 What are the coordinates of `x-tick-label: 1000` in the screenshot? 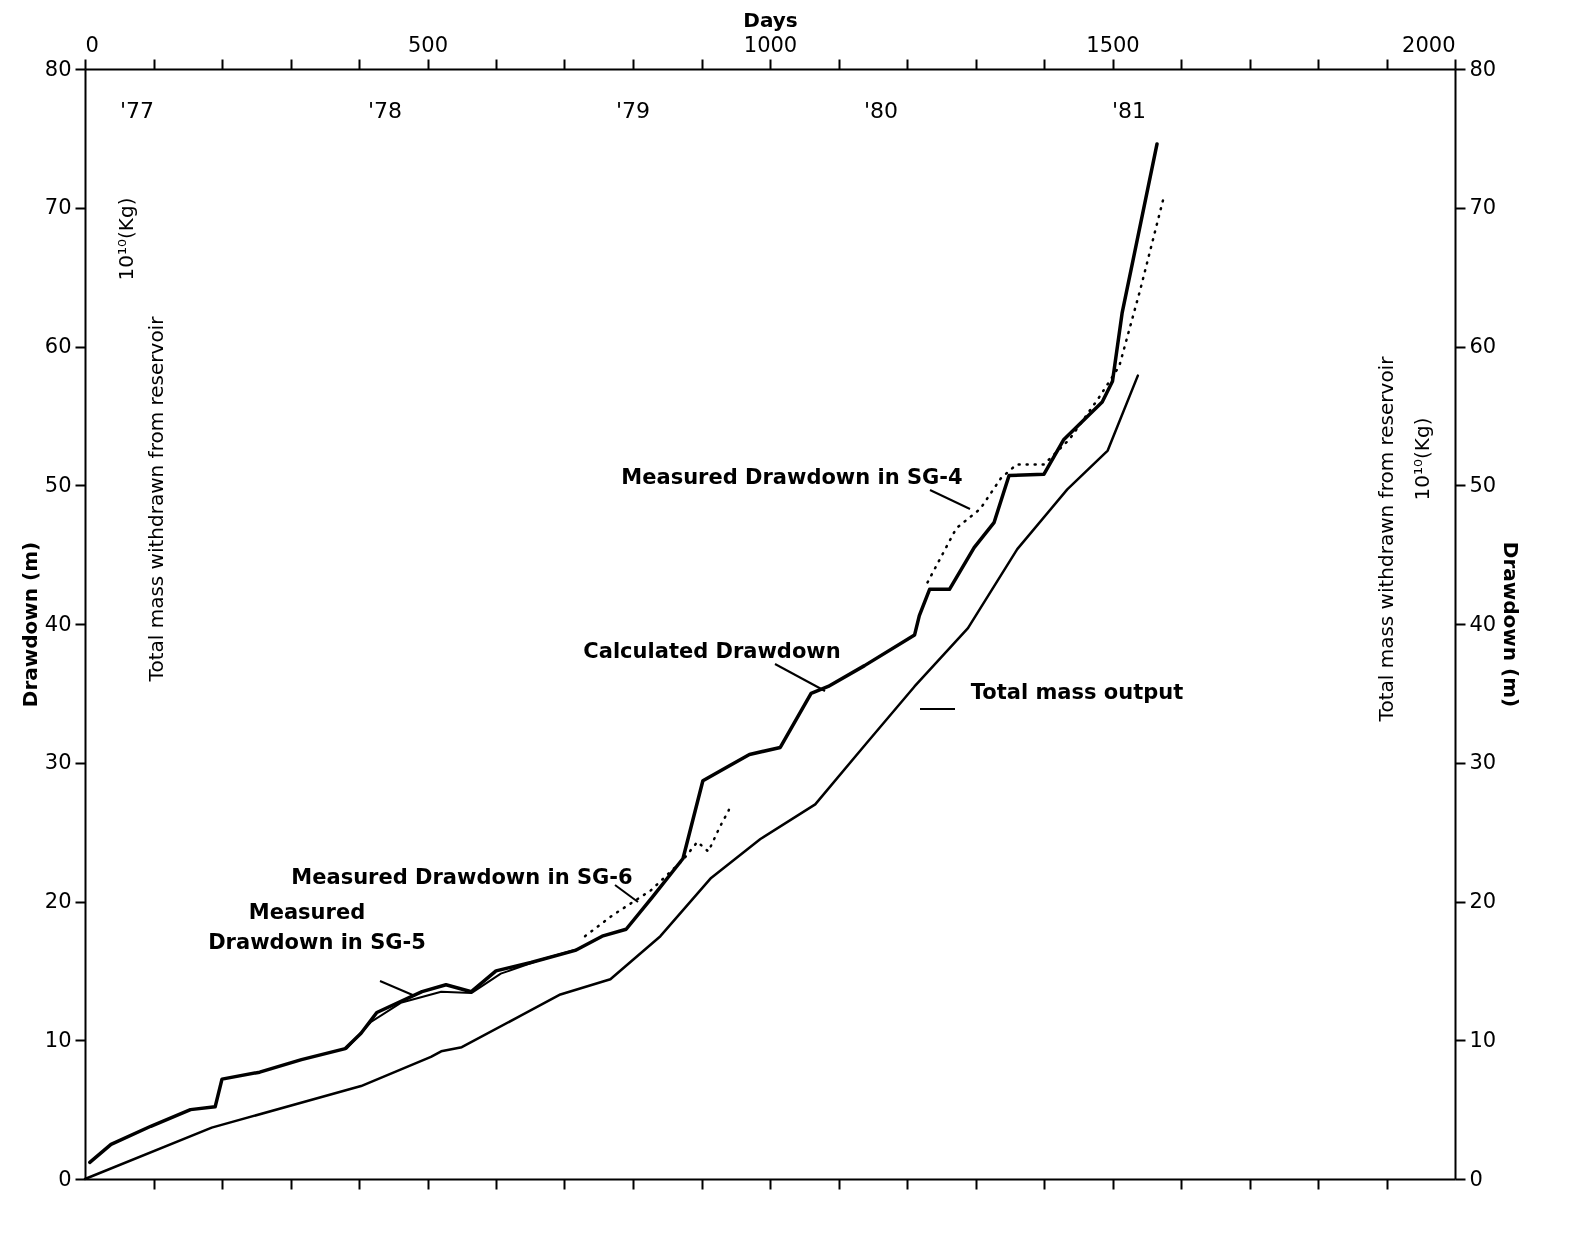 It's located at (770, 44).